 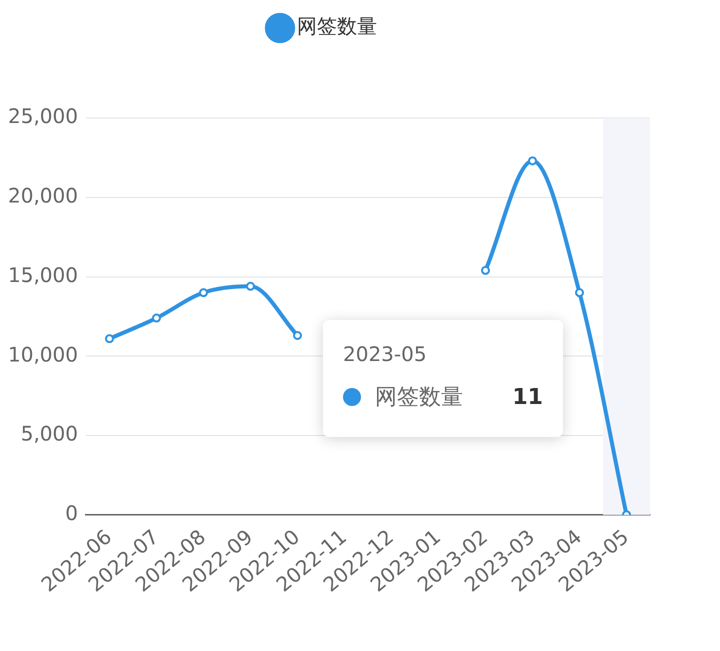 I want to click on y-tick-label: 0, so click(x=71, y=513).